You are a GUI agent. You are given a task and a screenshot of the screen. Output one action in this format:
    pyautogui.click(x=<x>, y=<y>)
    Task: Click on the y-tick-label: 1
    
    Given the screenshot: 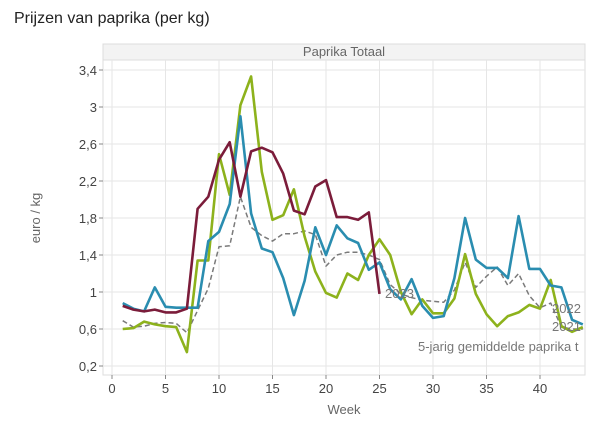 What is the action you would take?
    pyautogui.click(x=93, y=292)
    